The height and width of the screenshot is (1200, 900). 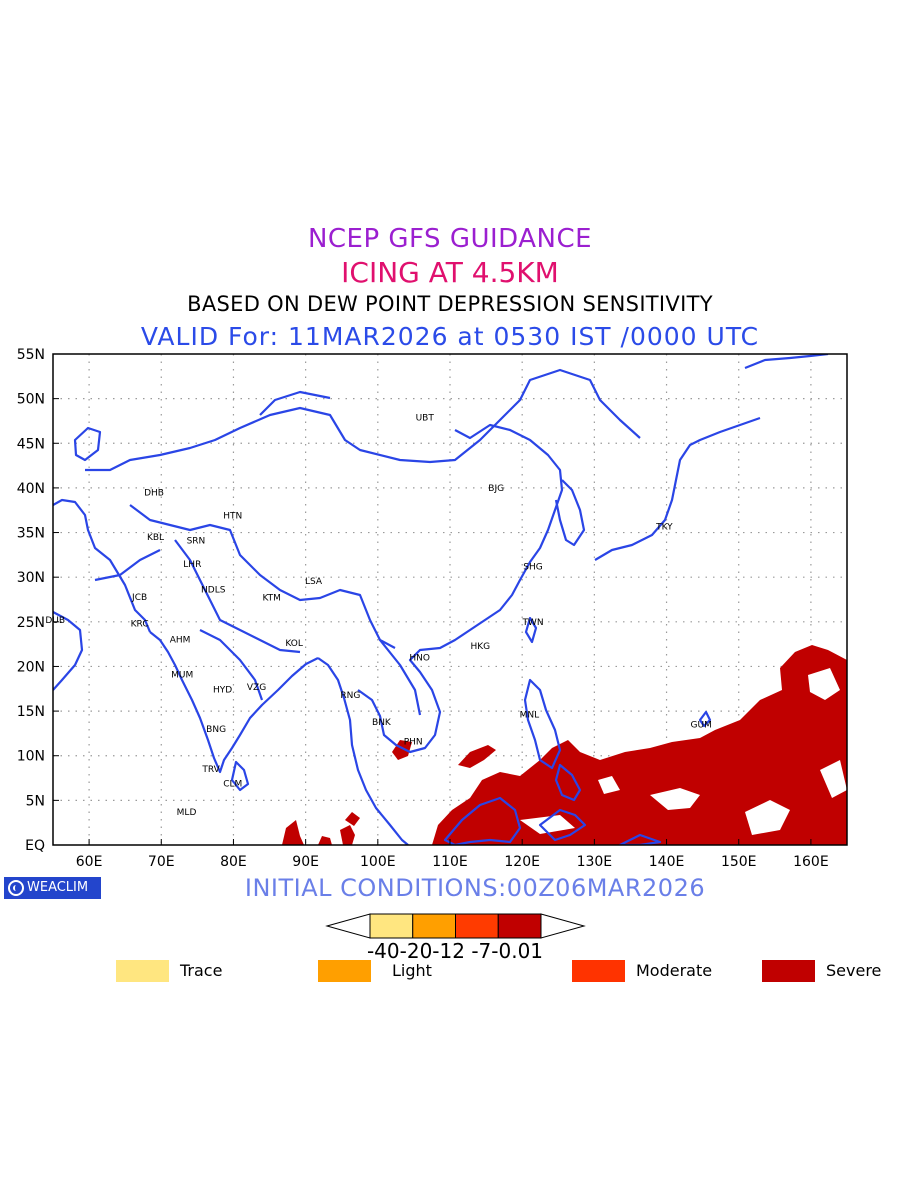 What do you see at coordinates (532, 623) in the screenshot?
I see `station-label: TWN` at bounding box center [532, 623].